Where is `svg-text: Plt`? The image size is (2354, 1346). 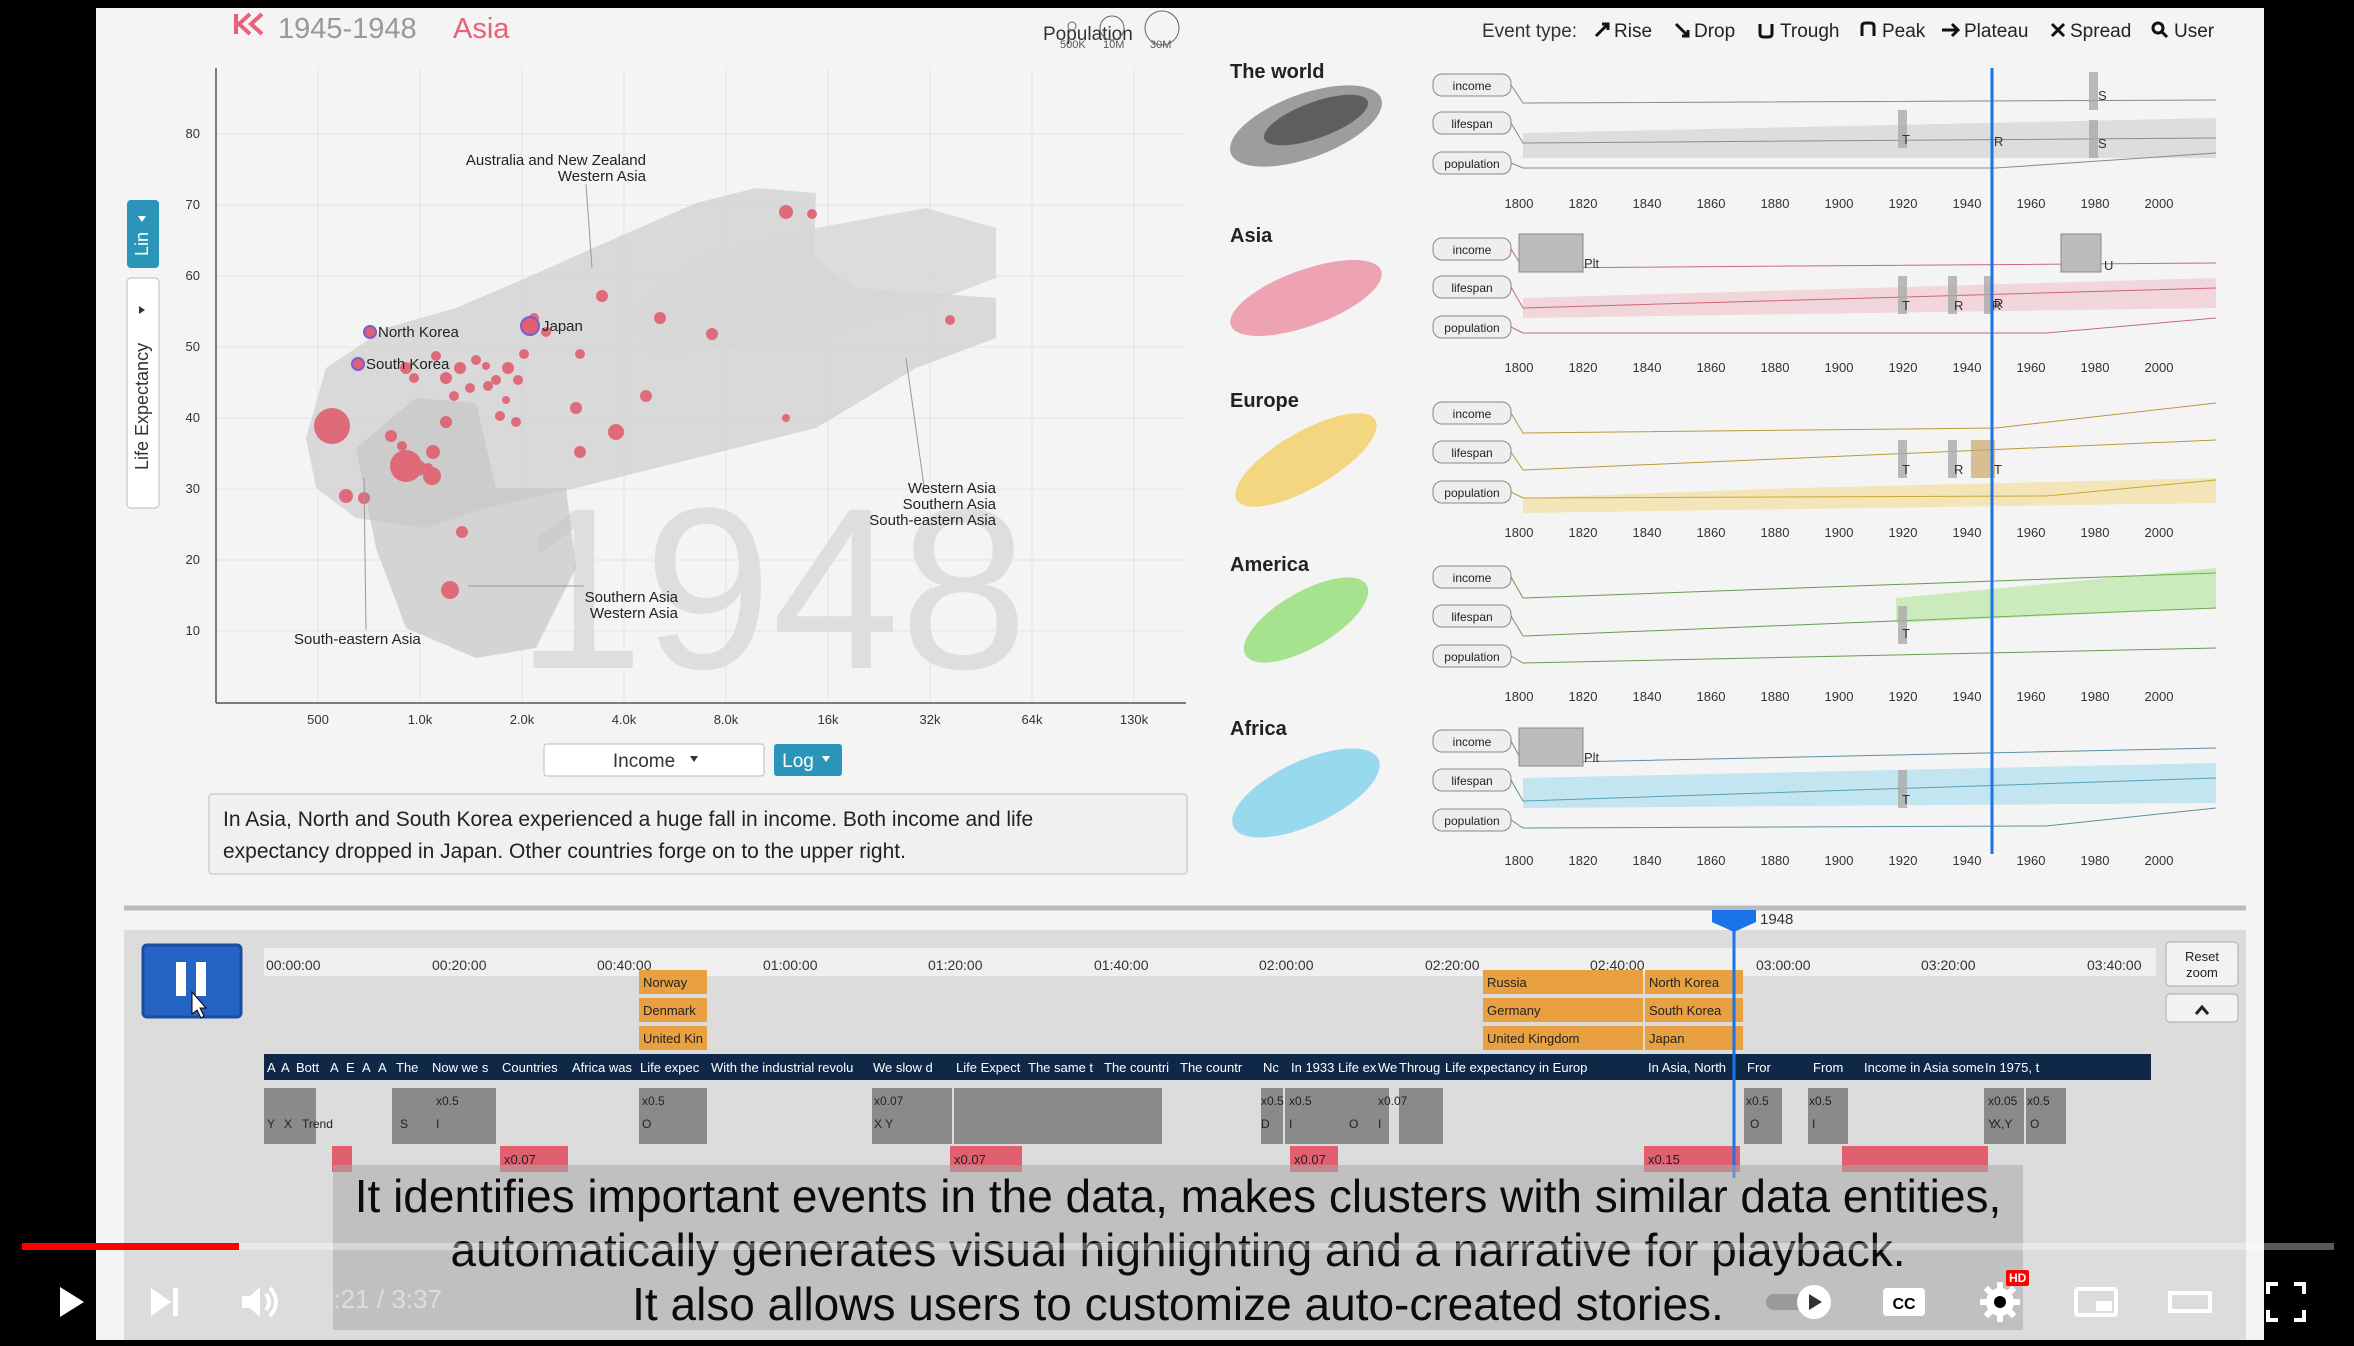
svg-text: Plt is located at coordinates (1592, 263).